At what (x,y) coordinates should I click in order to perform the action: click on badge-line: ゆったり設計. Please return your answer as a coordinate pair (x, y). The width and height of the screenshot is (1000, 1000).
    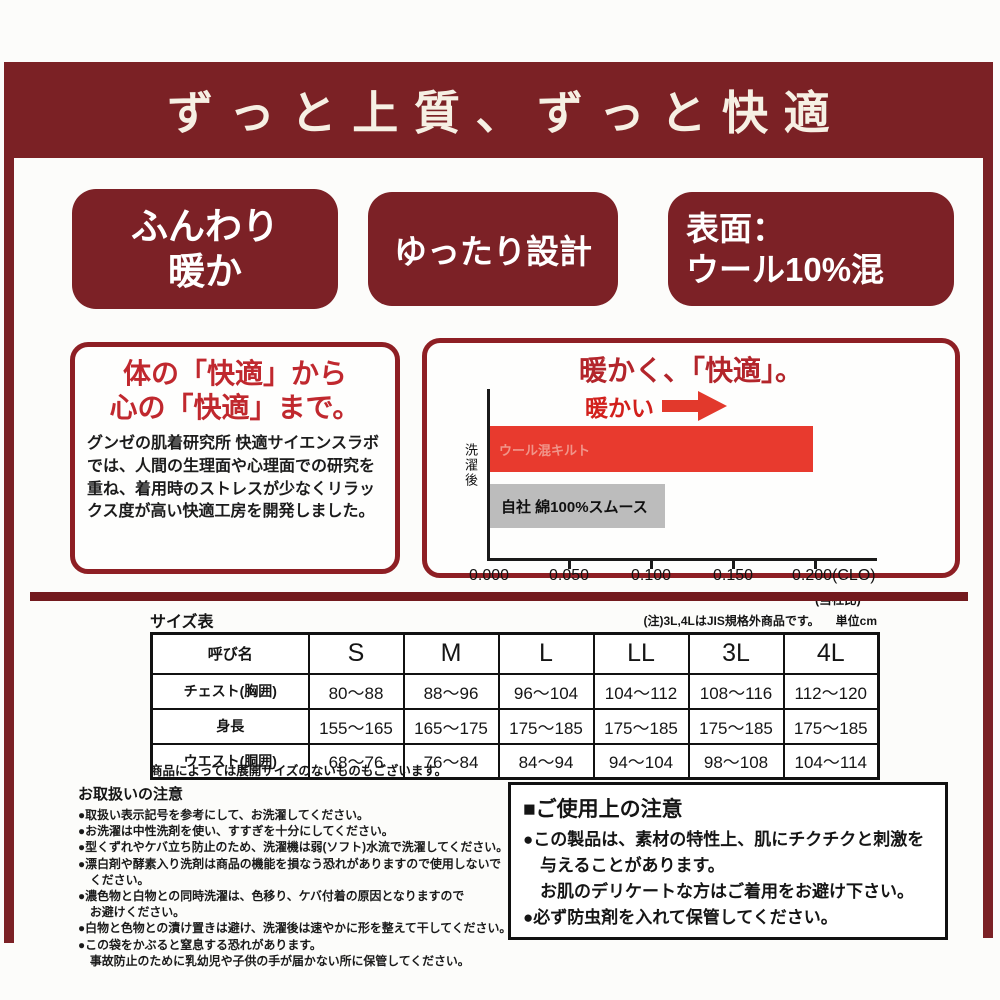
    Looking at the image, I should click on (493, 251).